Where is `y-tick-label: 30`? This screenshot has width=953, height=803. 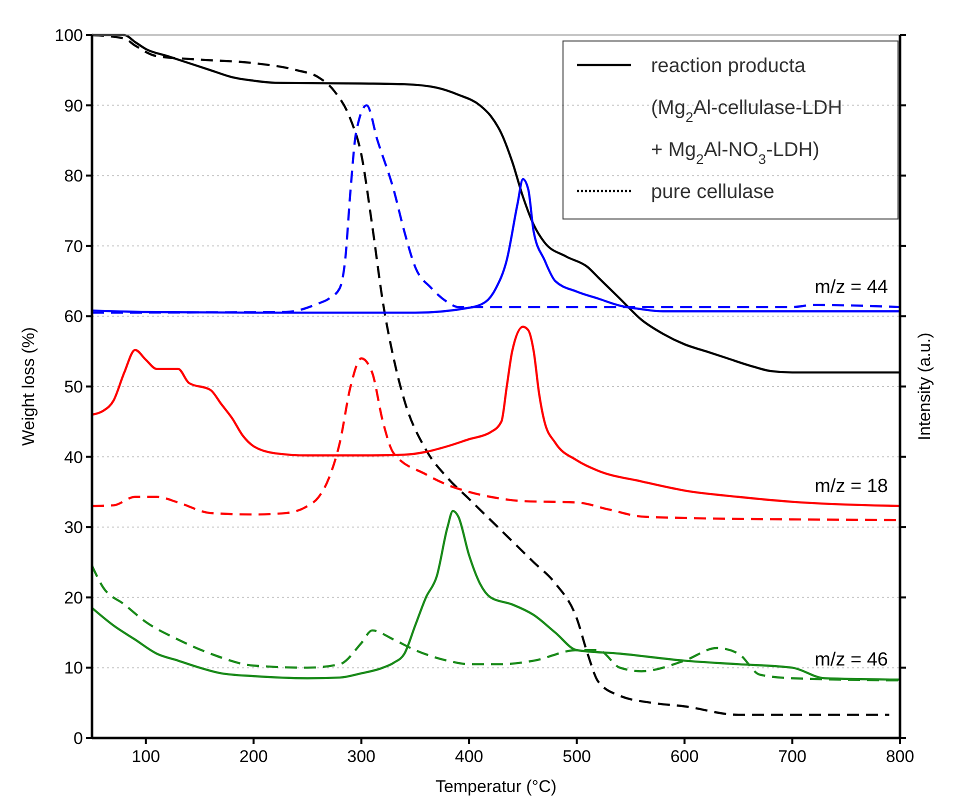
y-tick-label: 30 is located at coordinates (73, 528).